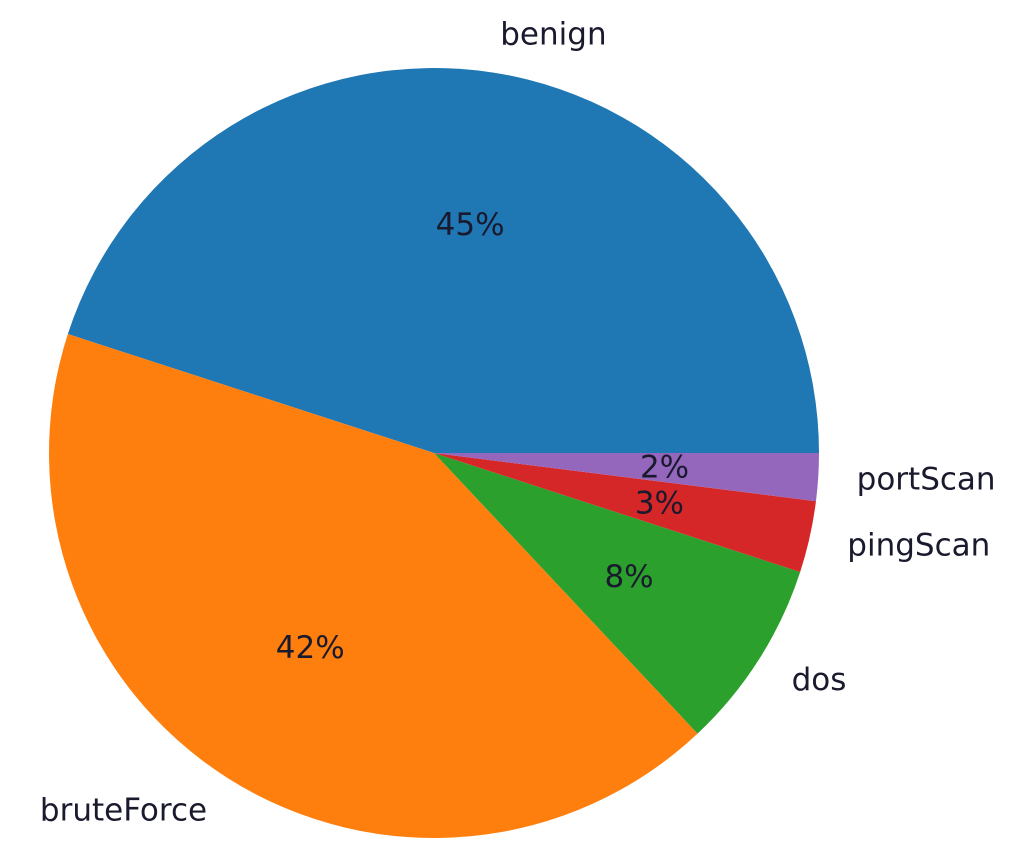  I want to click on pie-slice-pingScan, so click(625, 512).